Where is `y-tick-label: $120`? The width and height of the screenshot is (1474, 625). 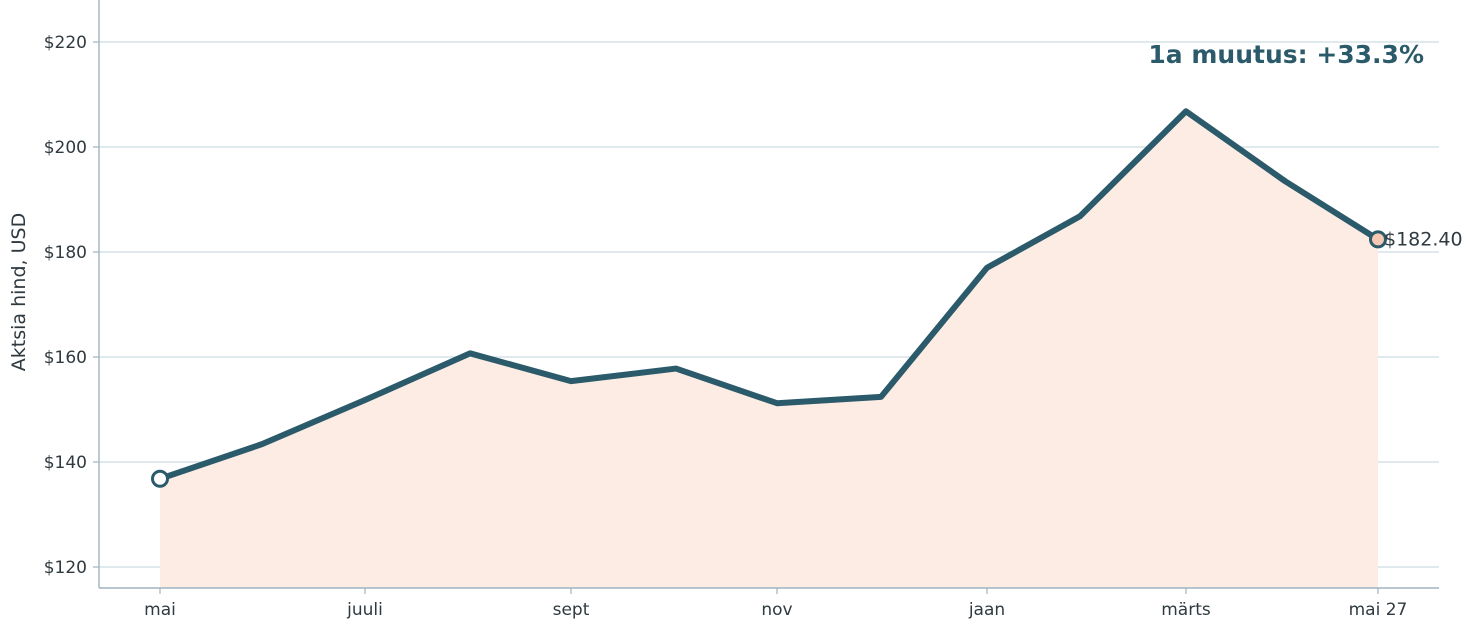 y-tick-label: $120 is located at coordinates (65, 568).